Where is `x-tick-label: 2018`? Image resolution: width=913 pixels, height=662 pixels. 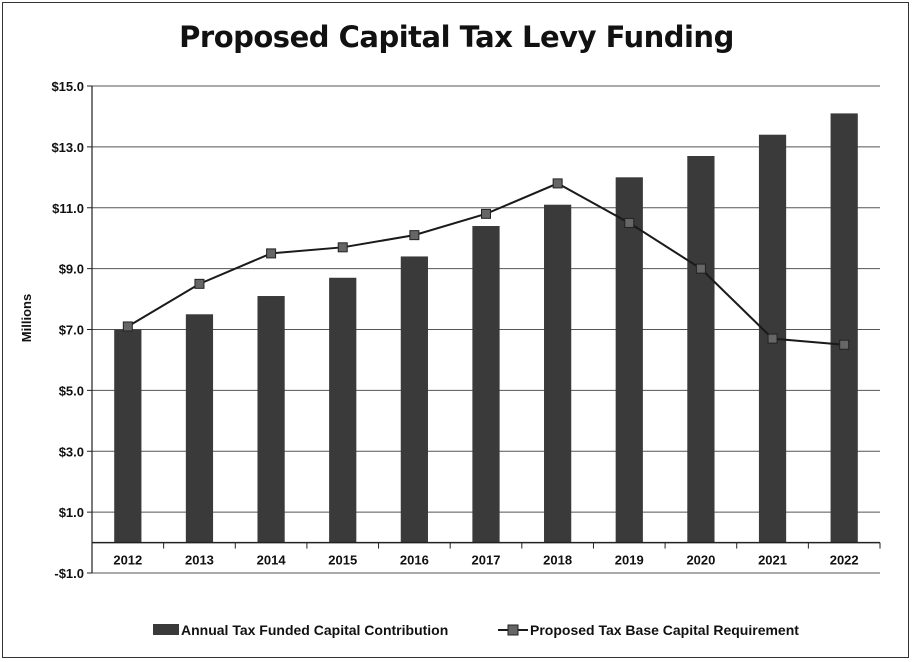 x-tick-label: 2018 is located at coordinates (557, 560).